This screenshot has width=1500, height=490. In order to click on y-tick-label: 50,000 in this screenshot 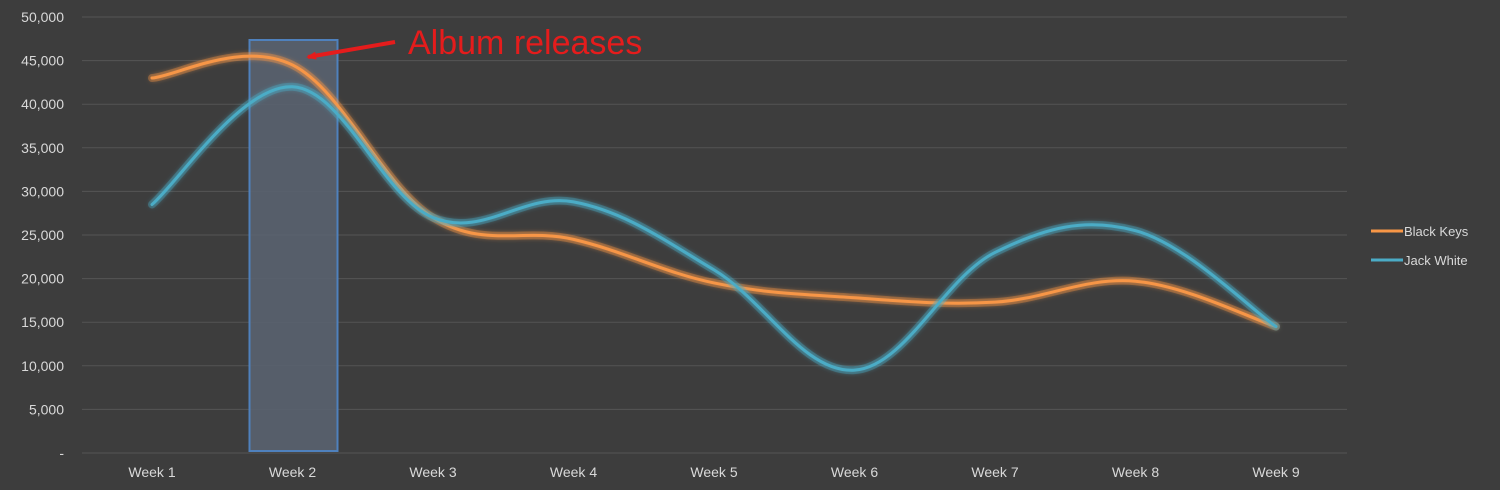, I will do `click(42, 17)`.